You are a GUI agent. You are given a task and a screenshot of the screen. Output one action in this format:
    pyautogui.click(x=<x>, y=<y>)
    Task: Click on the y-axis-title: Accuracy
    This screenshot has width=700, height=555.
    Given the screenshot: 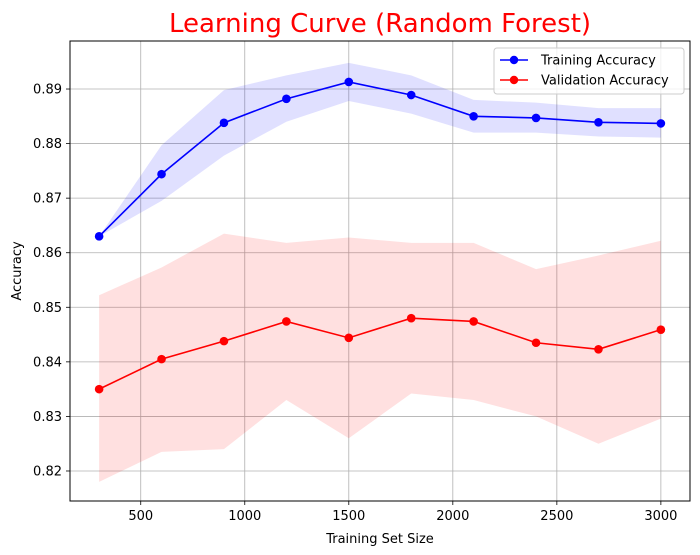 What is the action you would take?
    pyautogui.click(x=17, y=271)
    